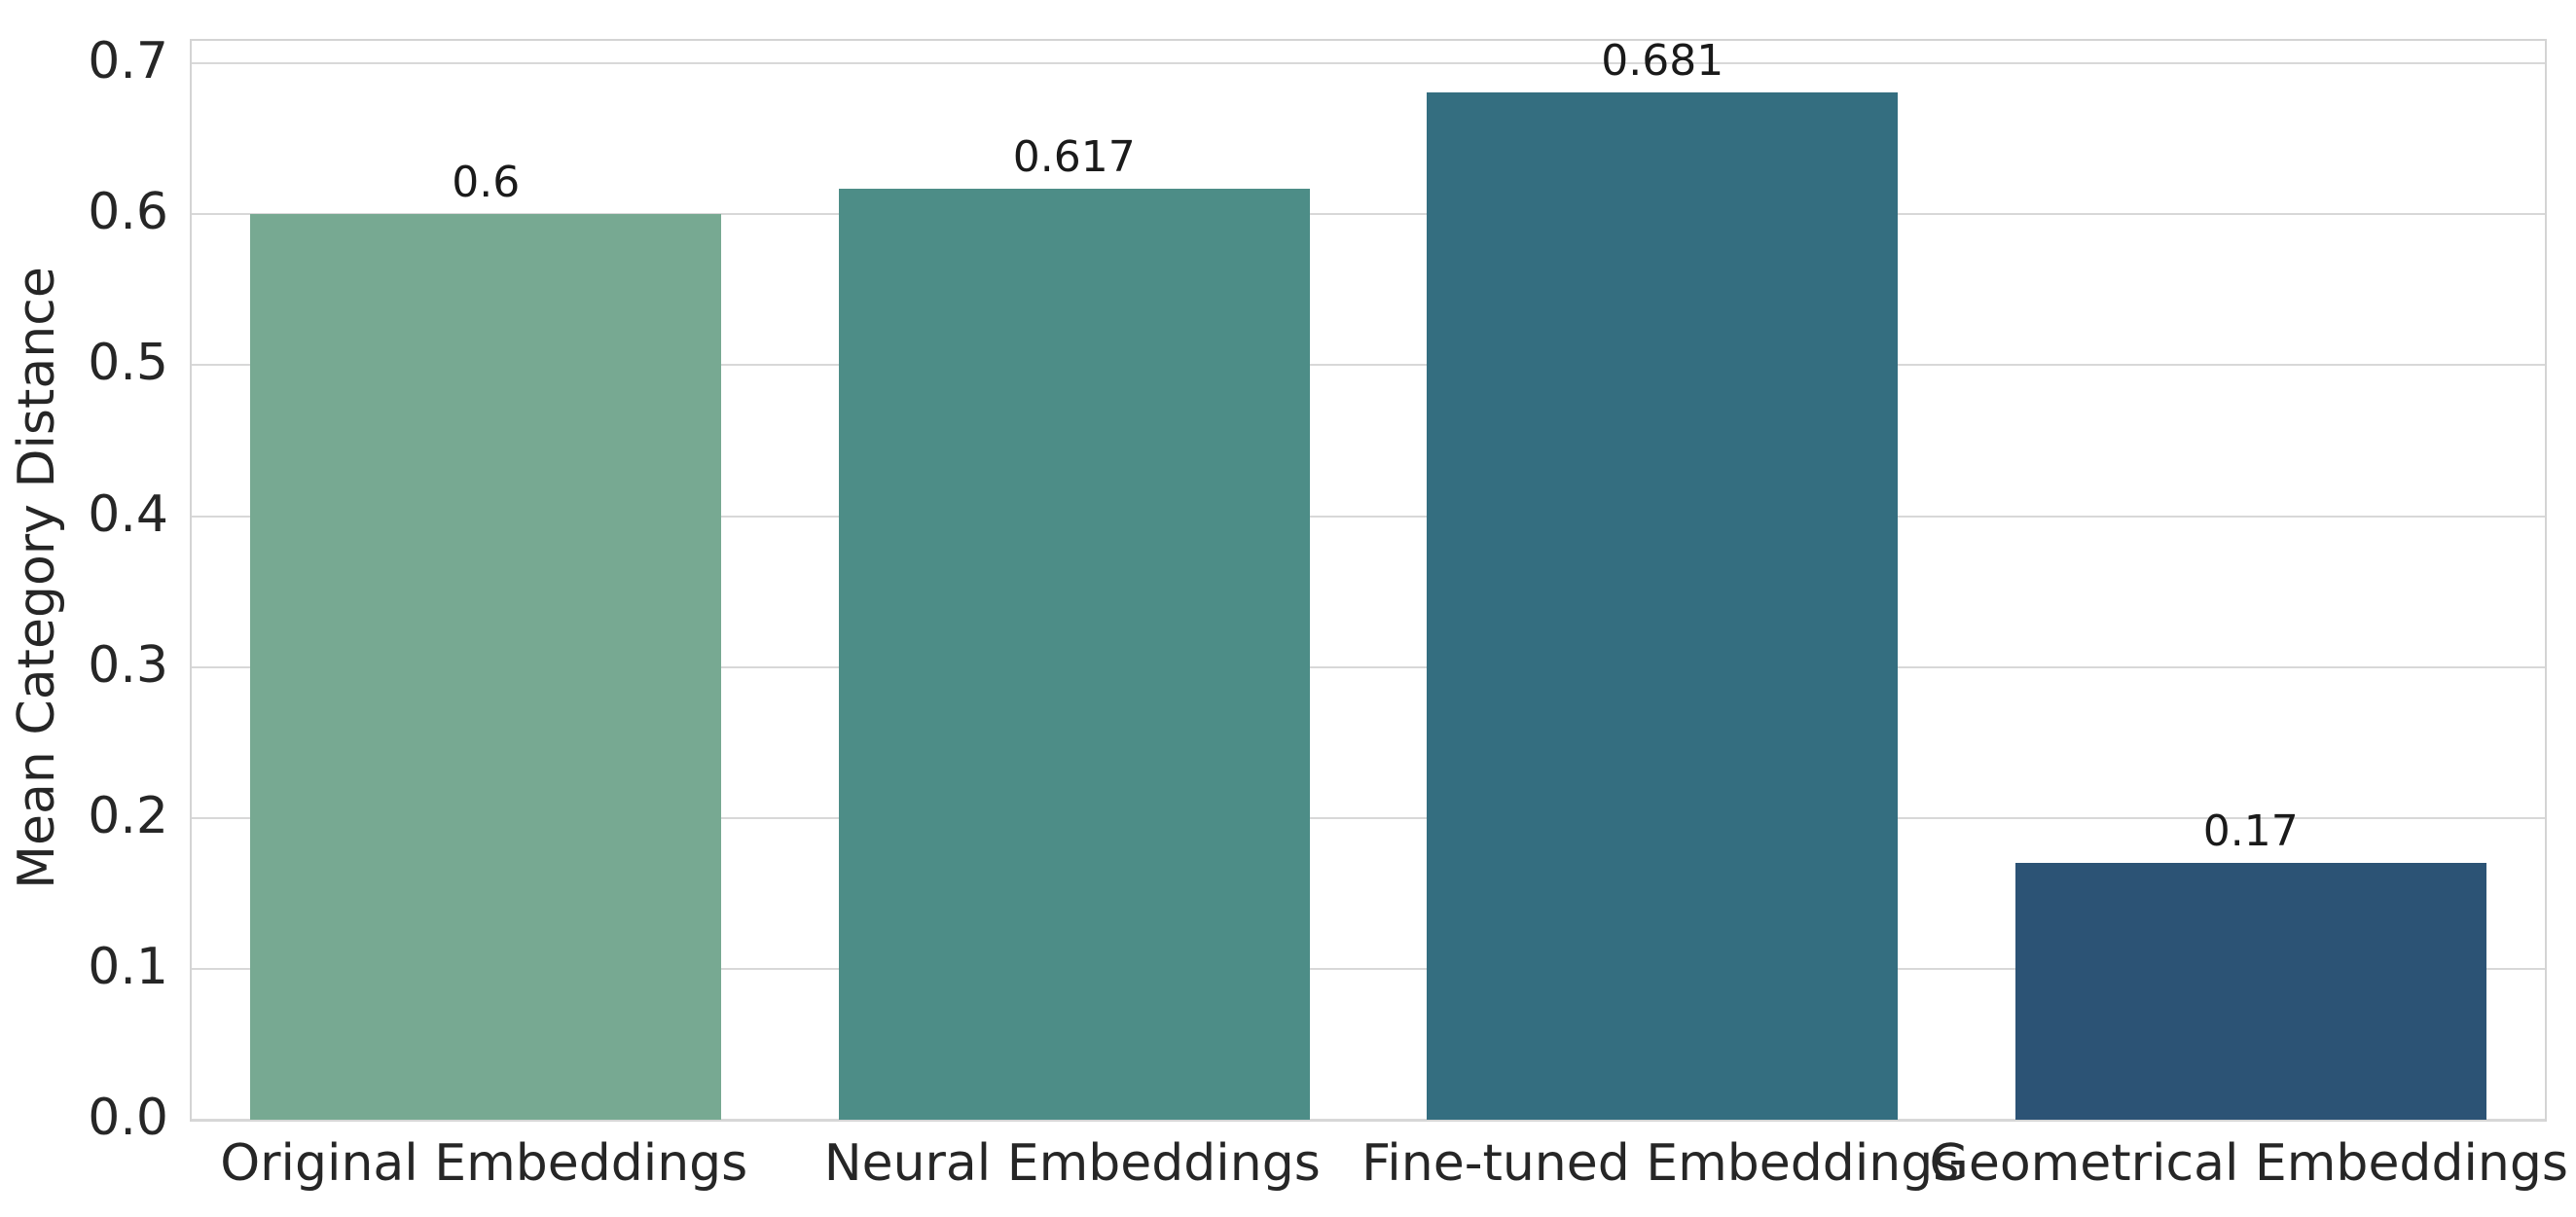 This screenshot has width=2576, height=1217. Describe the element at coordinates (1368, 63) in the screenshot. I see `gridline-y-0.7` at that location.